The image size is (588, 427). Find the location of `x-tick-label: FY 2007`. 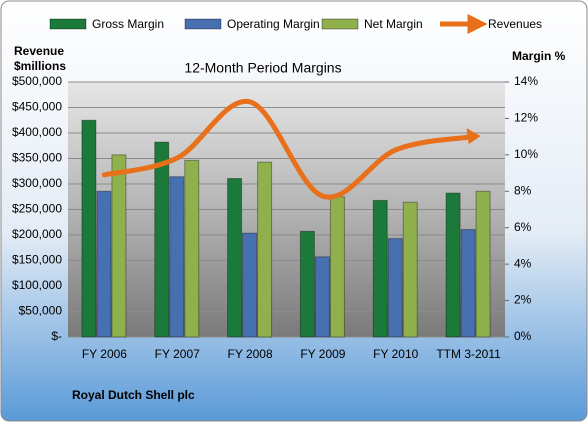

x-tick-label: FY 2007 is located at coordinates (177, 354).